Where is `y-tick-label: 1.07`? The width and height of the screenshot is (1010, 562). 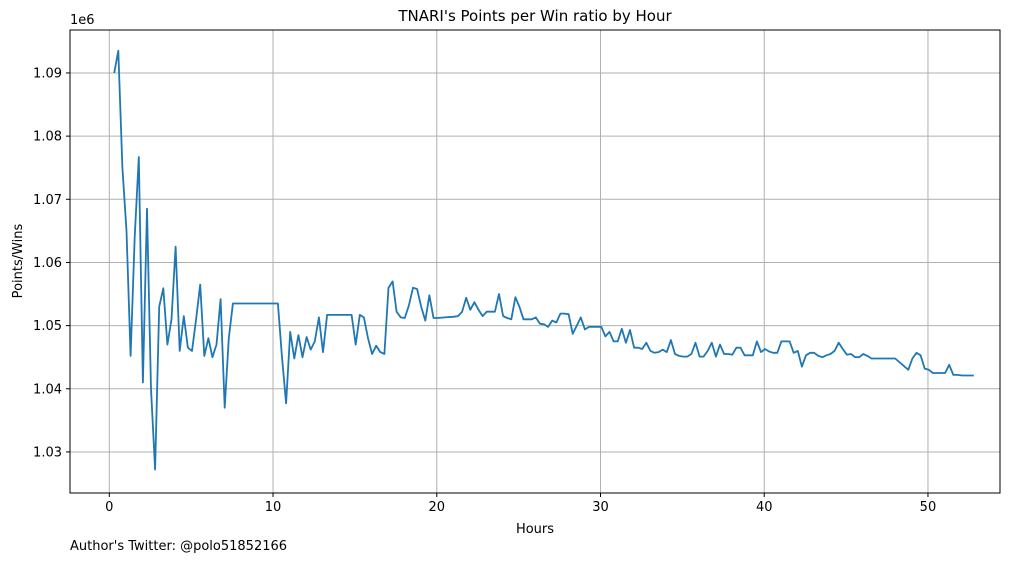
y-tick-label: 1.07 is located at coordinates (47, 200).